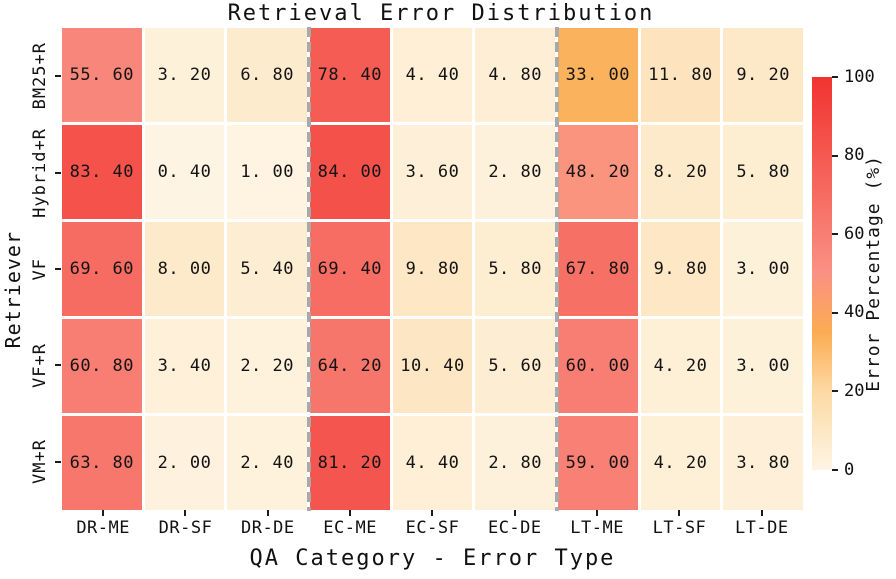 Image resolution: width=896 pixels, height=579 pixels. I want to click on heatmap-cell-VF-DR-DE: 5. 40, so click(267, 269).